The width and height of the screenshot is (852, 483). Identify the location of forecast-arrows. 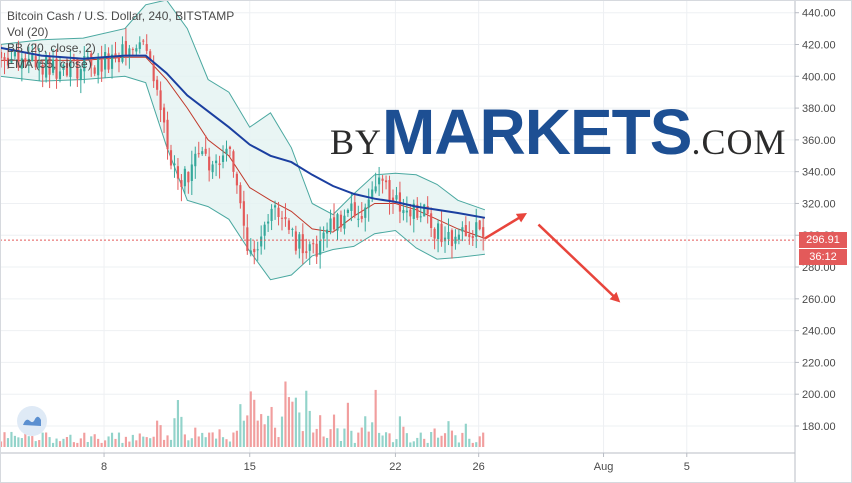
(552, 258).